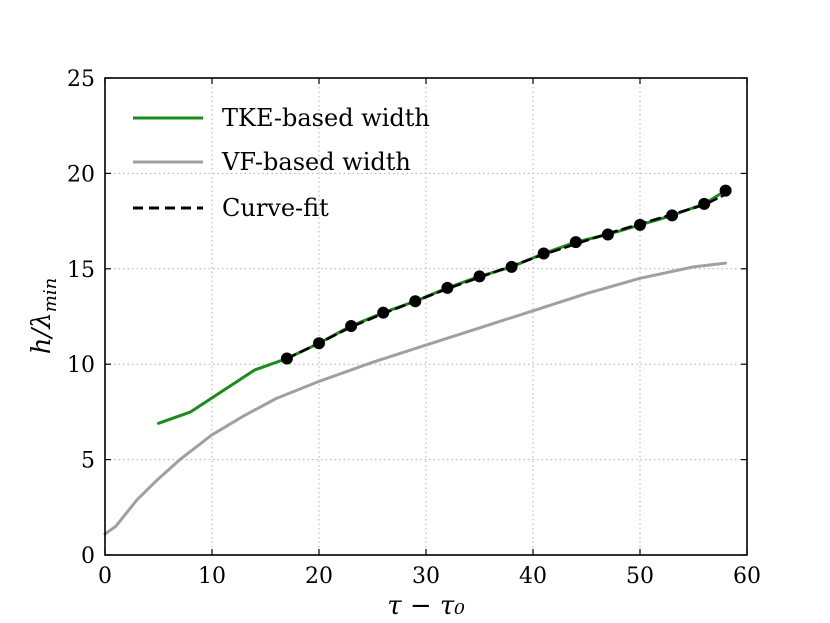  I want to click on series-line-curve-fit, so click(506, 276).